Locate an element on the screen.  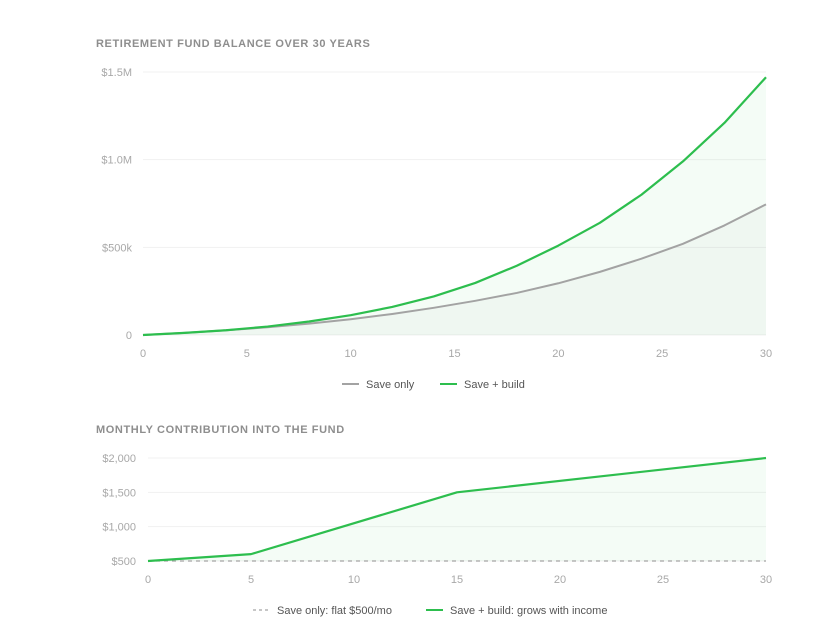
series-area is located at coordinates (457, 509).